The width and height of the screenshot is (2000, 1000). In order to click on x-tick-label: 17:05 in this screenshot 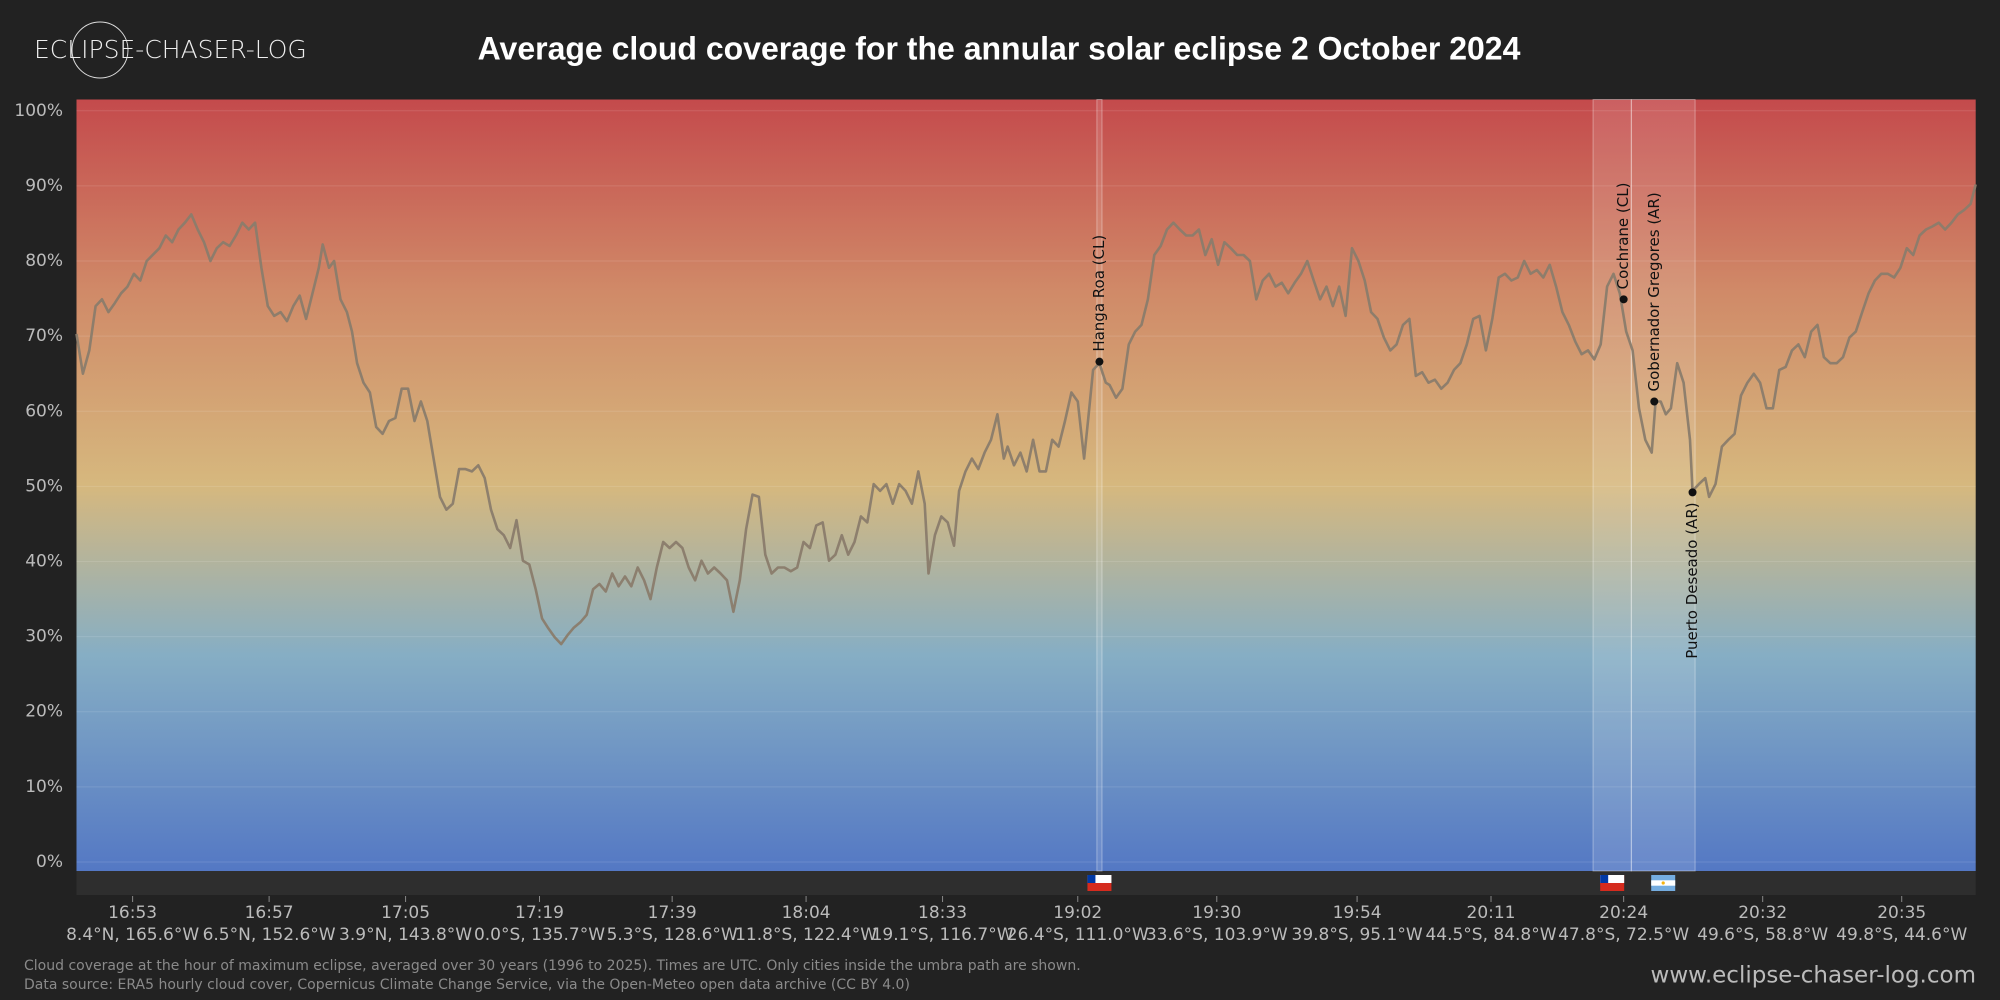, I will do `click(405, 913)`.